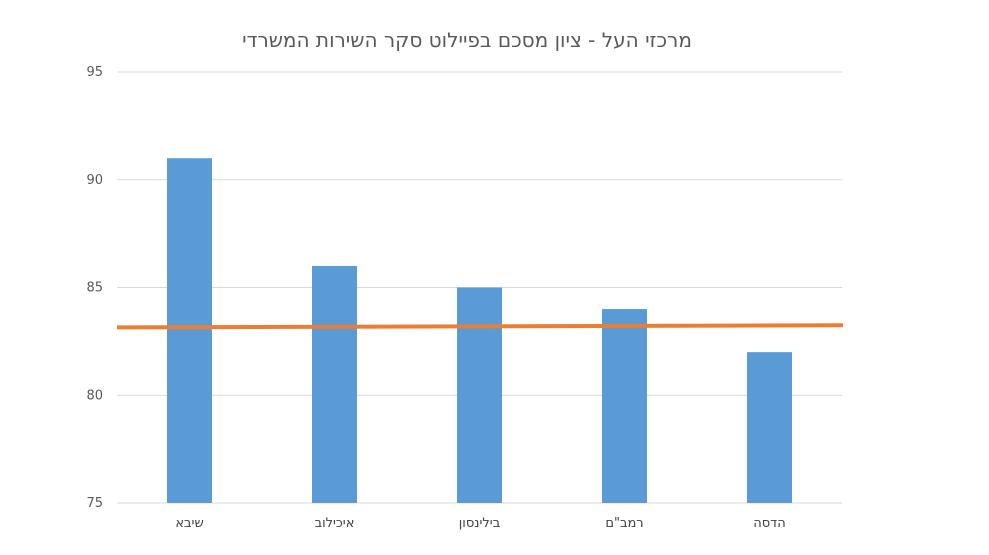 The image size is (989, 555). I want to click on x-category-label: בילינסון, so click(479, 523).